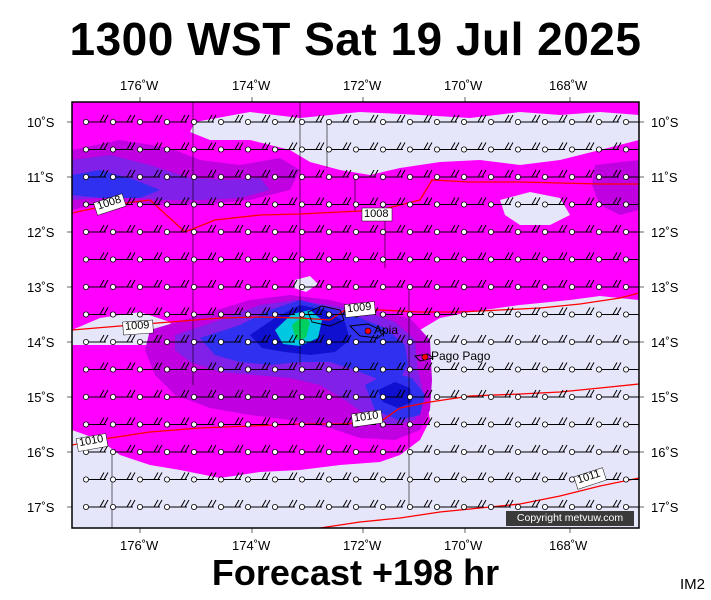 The width and height of the screenshot is (711, 600). I want to click on clear-gap-north, so click(414, 143).